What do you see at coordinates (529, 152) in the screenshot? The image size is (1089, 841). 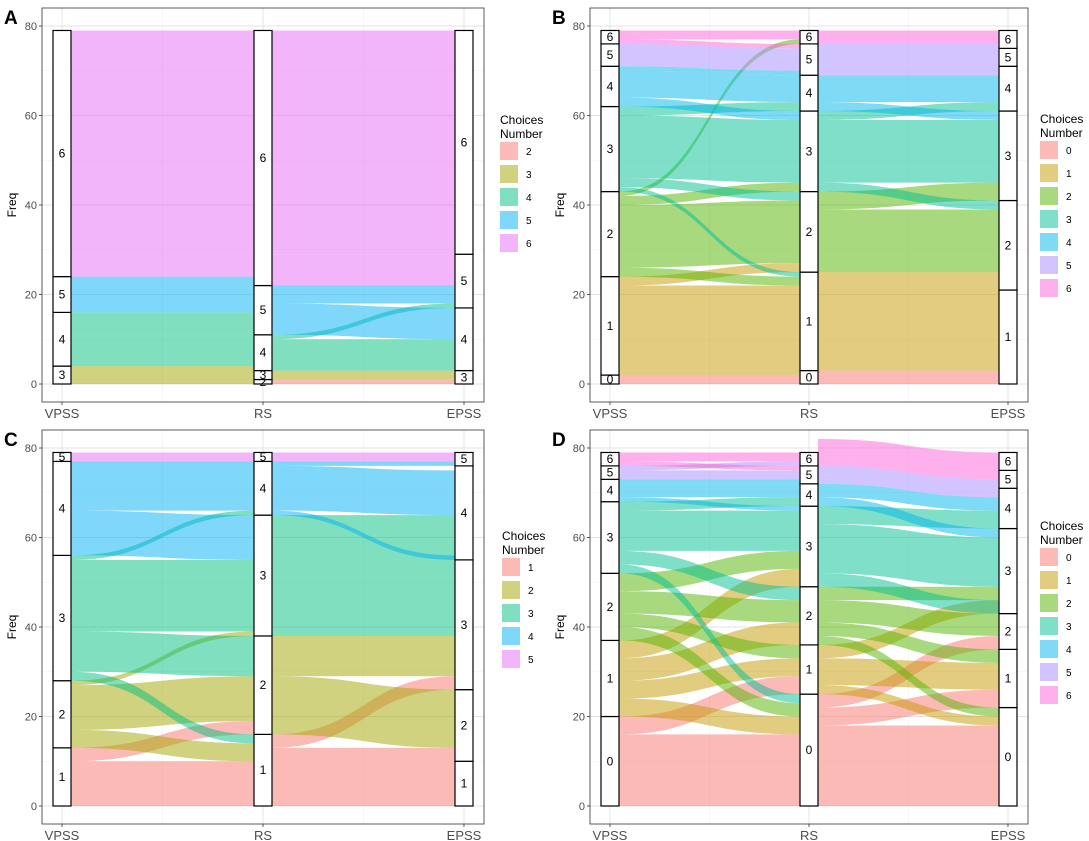 I see `legend-label-2: 2` at bounding box center [529, 152].